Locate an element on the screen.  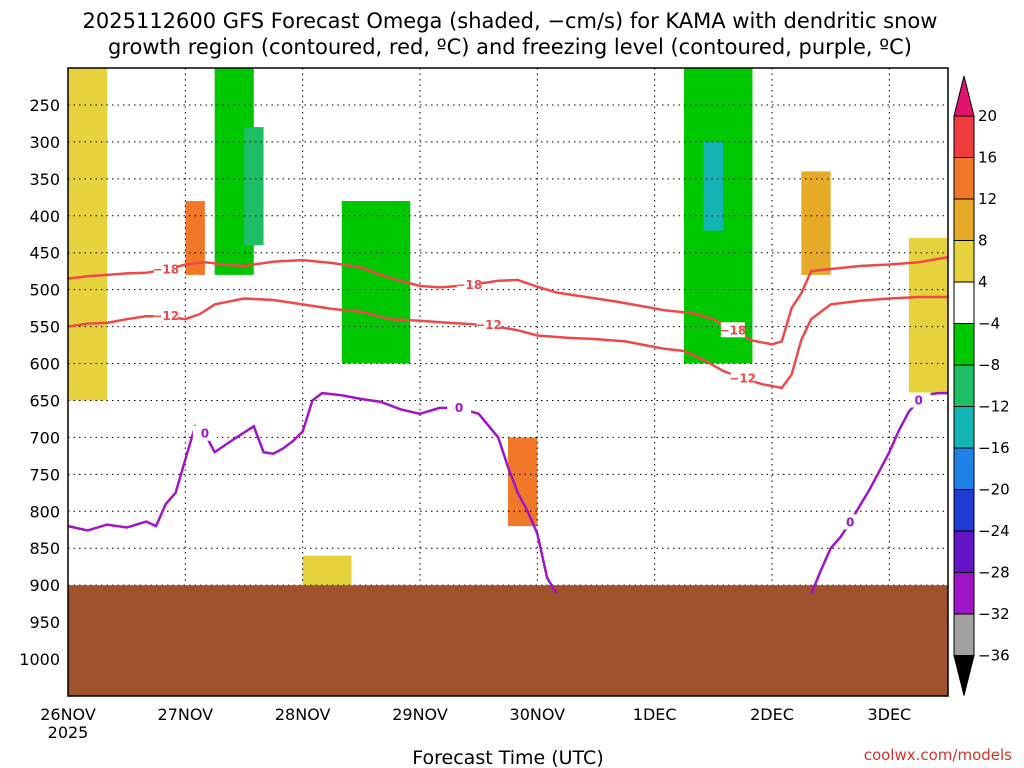
contour-label-dgz-minus12-1: −12 is located at coordinates (488, 325).